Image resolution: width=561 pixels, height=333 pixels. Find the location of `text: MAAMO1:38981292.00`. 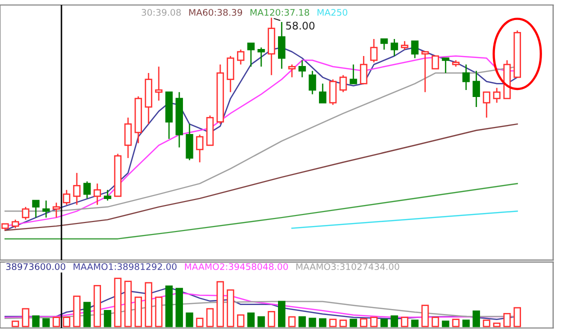

text: MAAMO1:38981292.00 is located at coordinates (125, 266).